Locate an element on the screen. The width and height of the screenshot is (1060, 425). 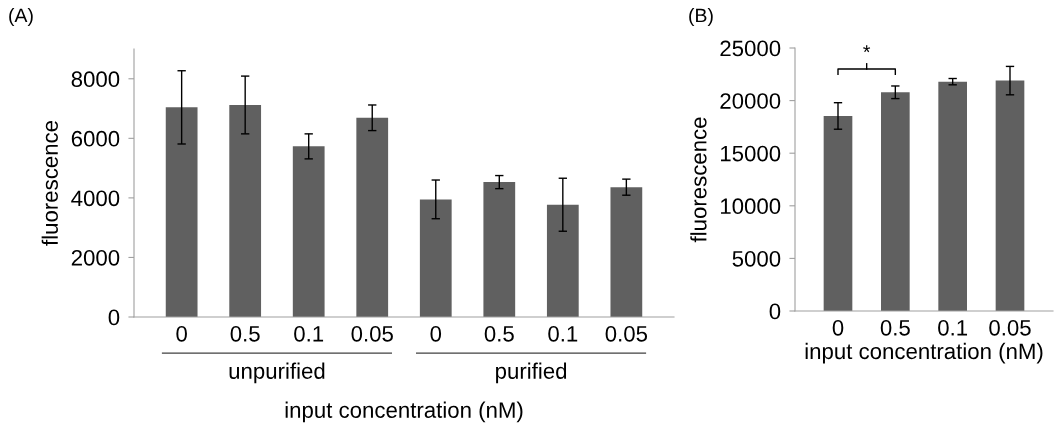
y-tick-label: 20000 is located at coordinates (750, 101).